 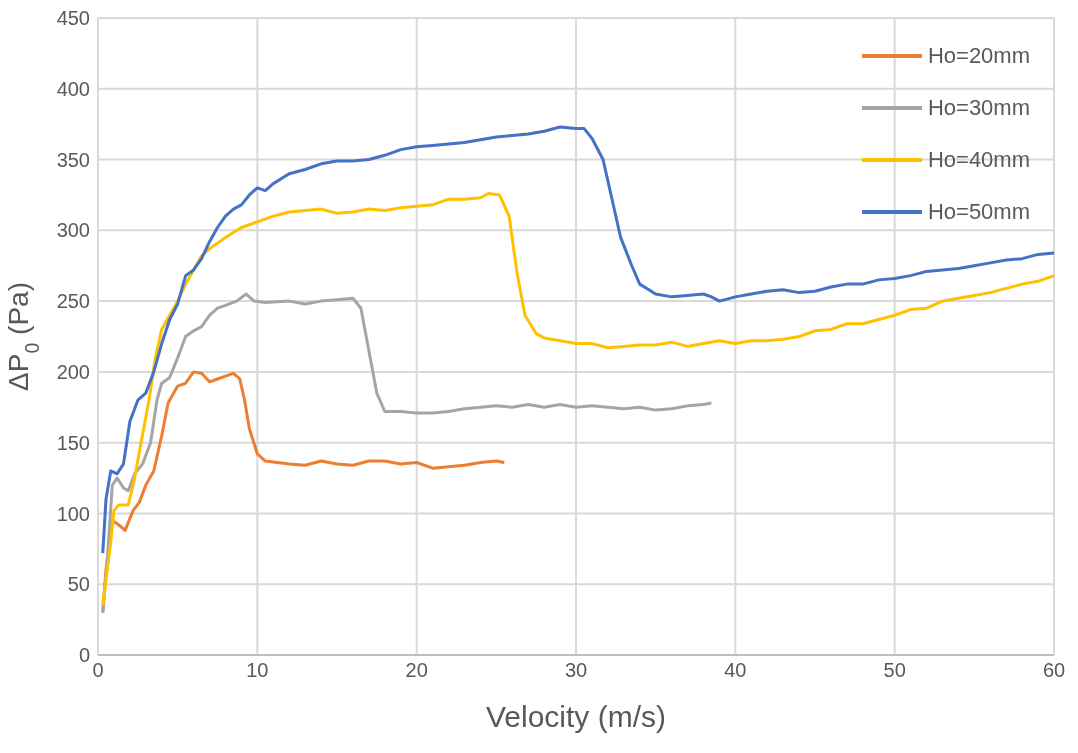 I want to click on y-tick-label: 100, so click(x=73, y=513).